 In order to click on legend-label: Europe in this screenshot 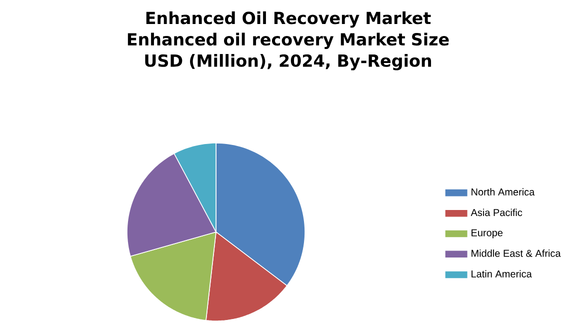, I will do `click(487, 233)`.